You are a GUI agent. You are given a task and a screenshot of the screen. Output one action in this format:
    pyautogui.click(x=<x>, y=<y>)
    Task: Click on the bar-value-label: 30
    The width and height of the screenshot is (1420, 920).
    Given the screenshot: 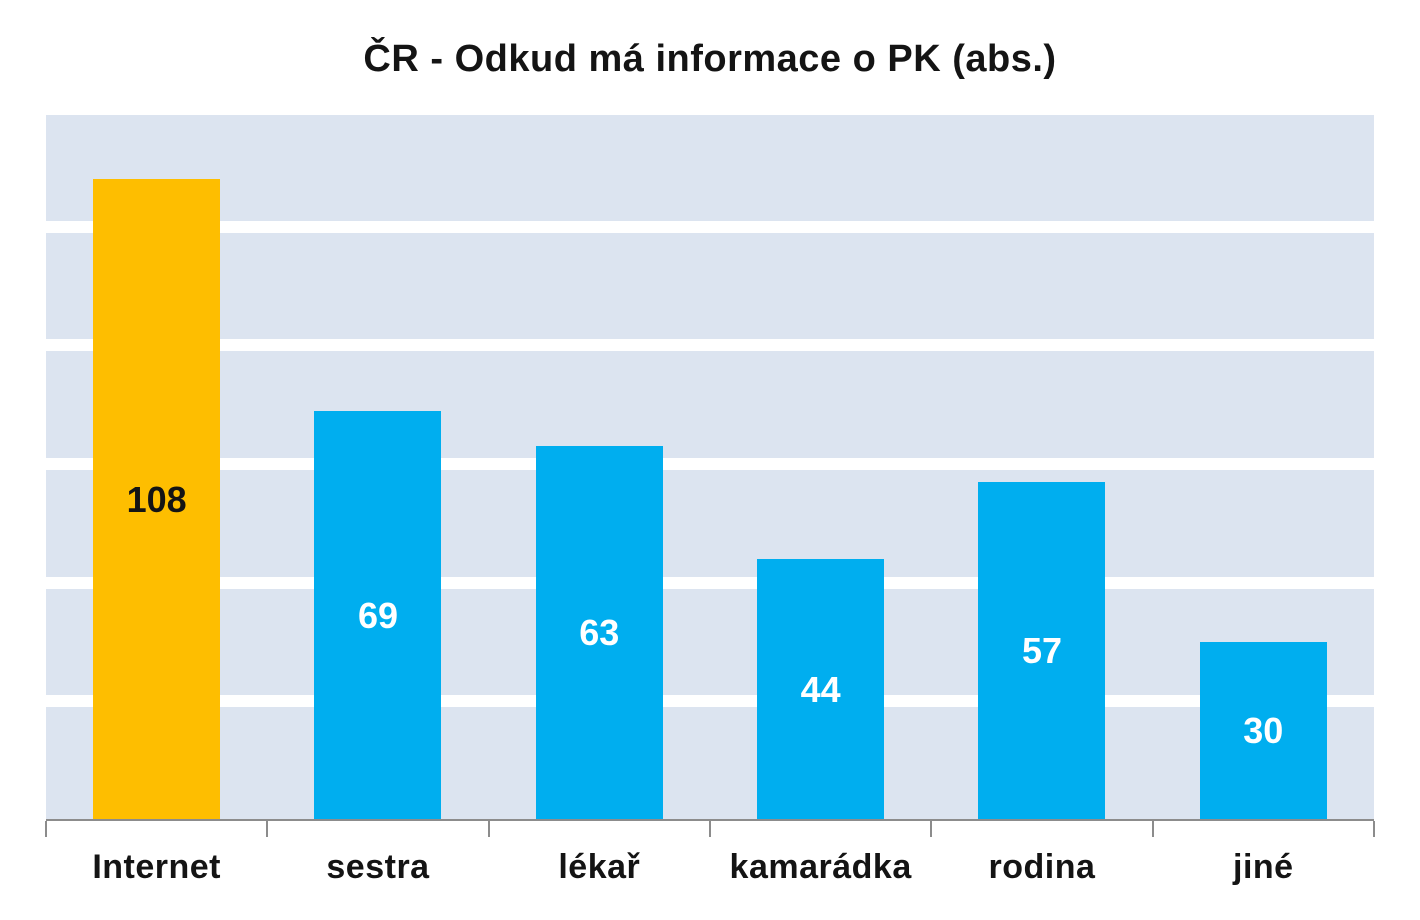 What is the action you would take?
    pyautogui.click(x=1263, y=730)
    